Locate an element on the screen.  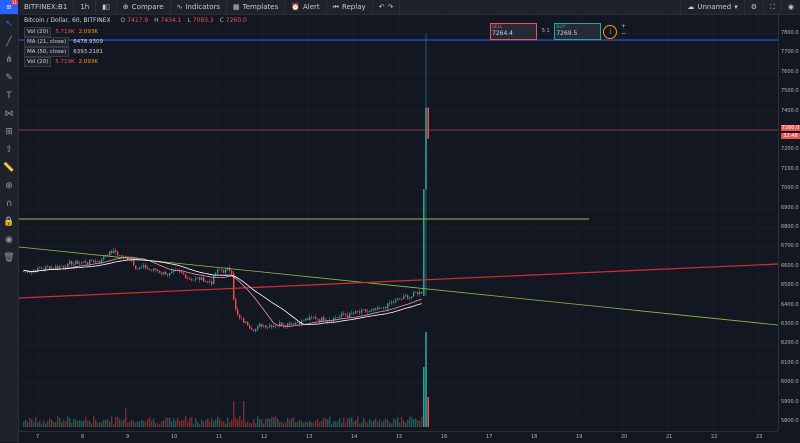
eye-icon: ◉ is located at coordinates (9, 240).